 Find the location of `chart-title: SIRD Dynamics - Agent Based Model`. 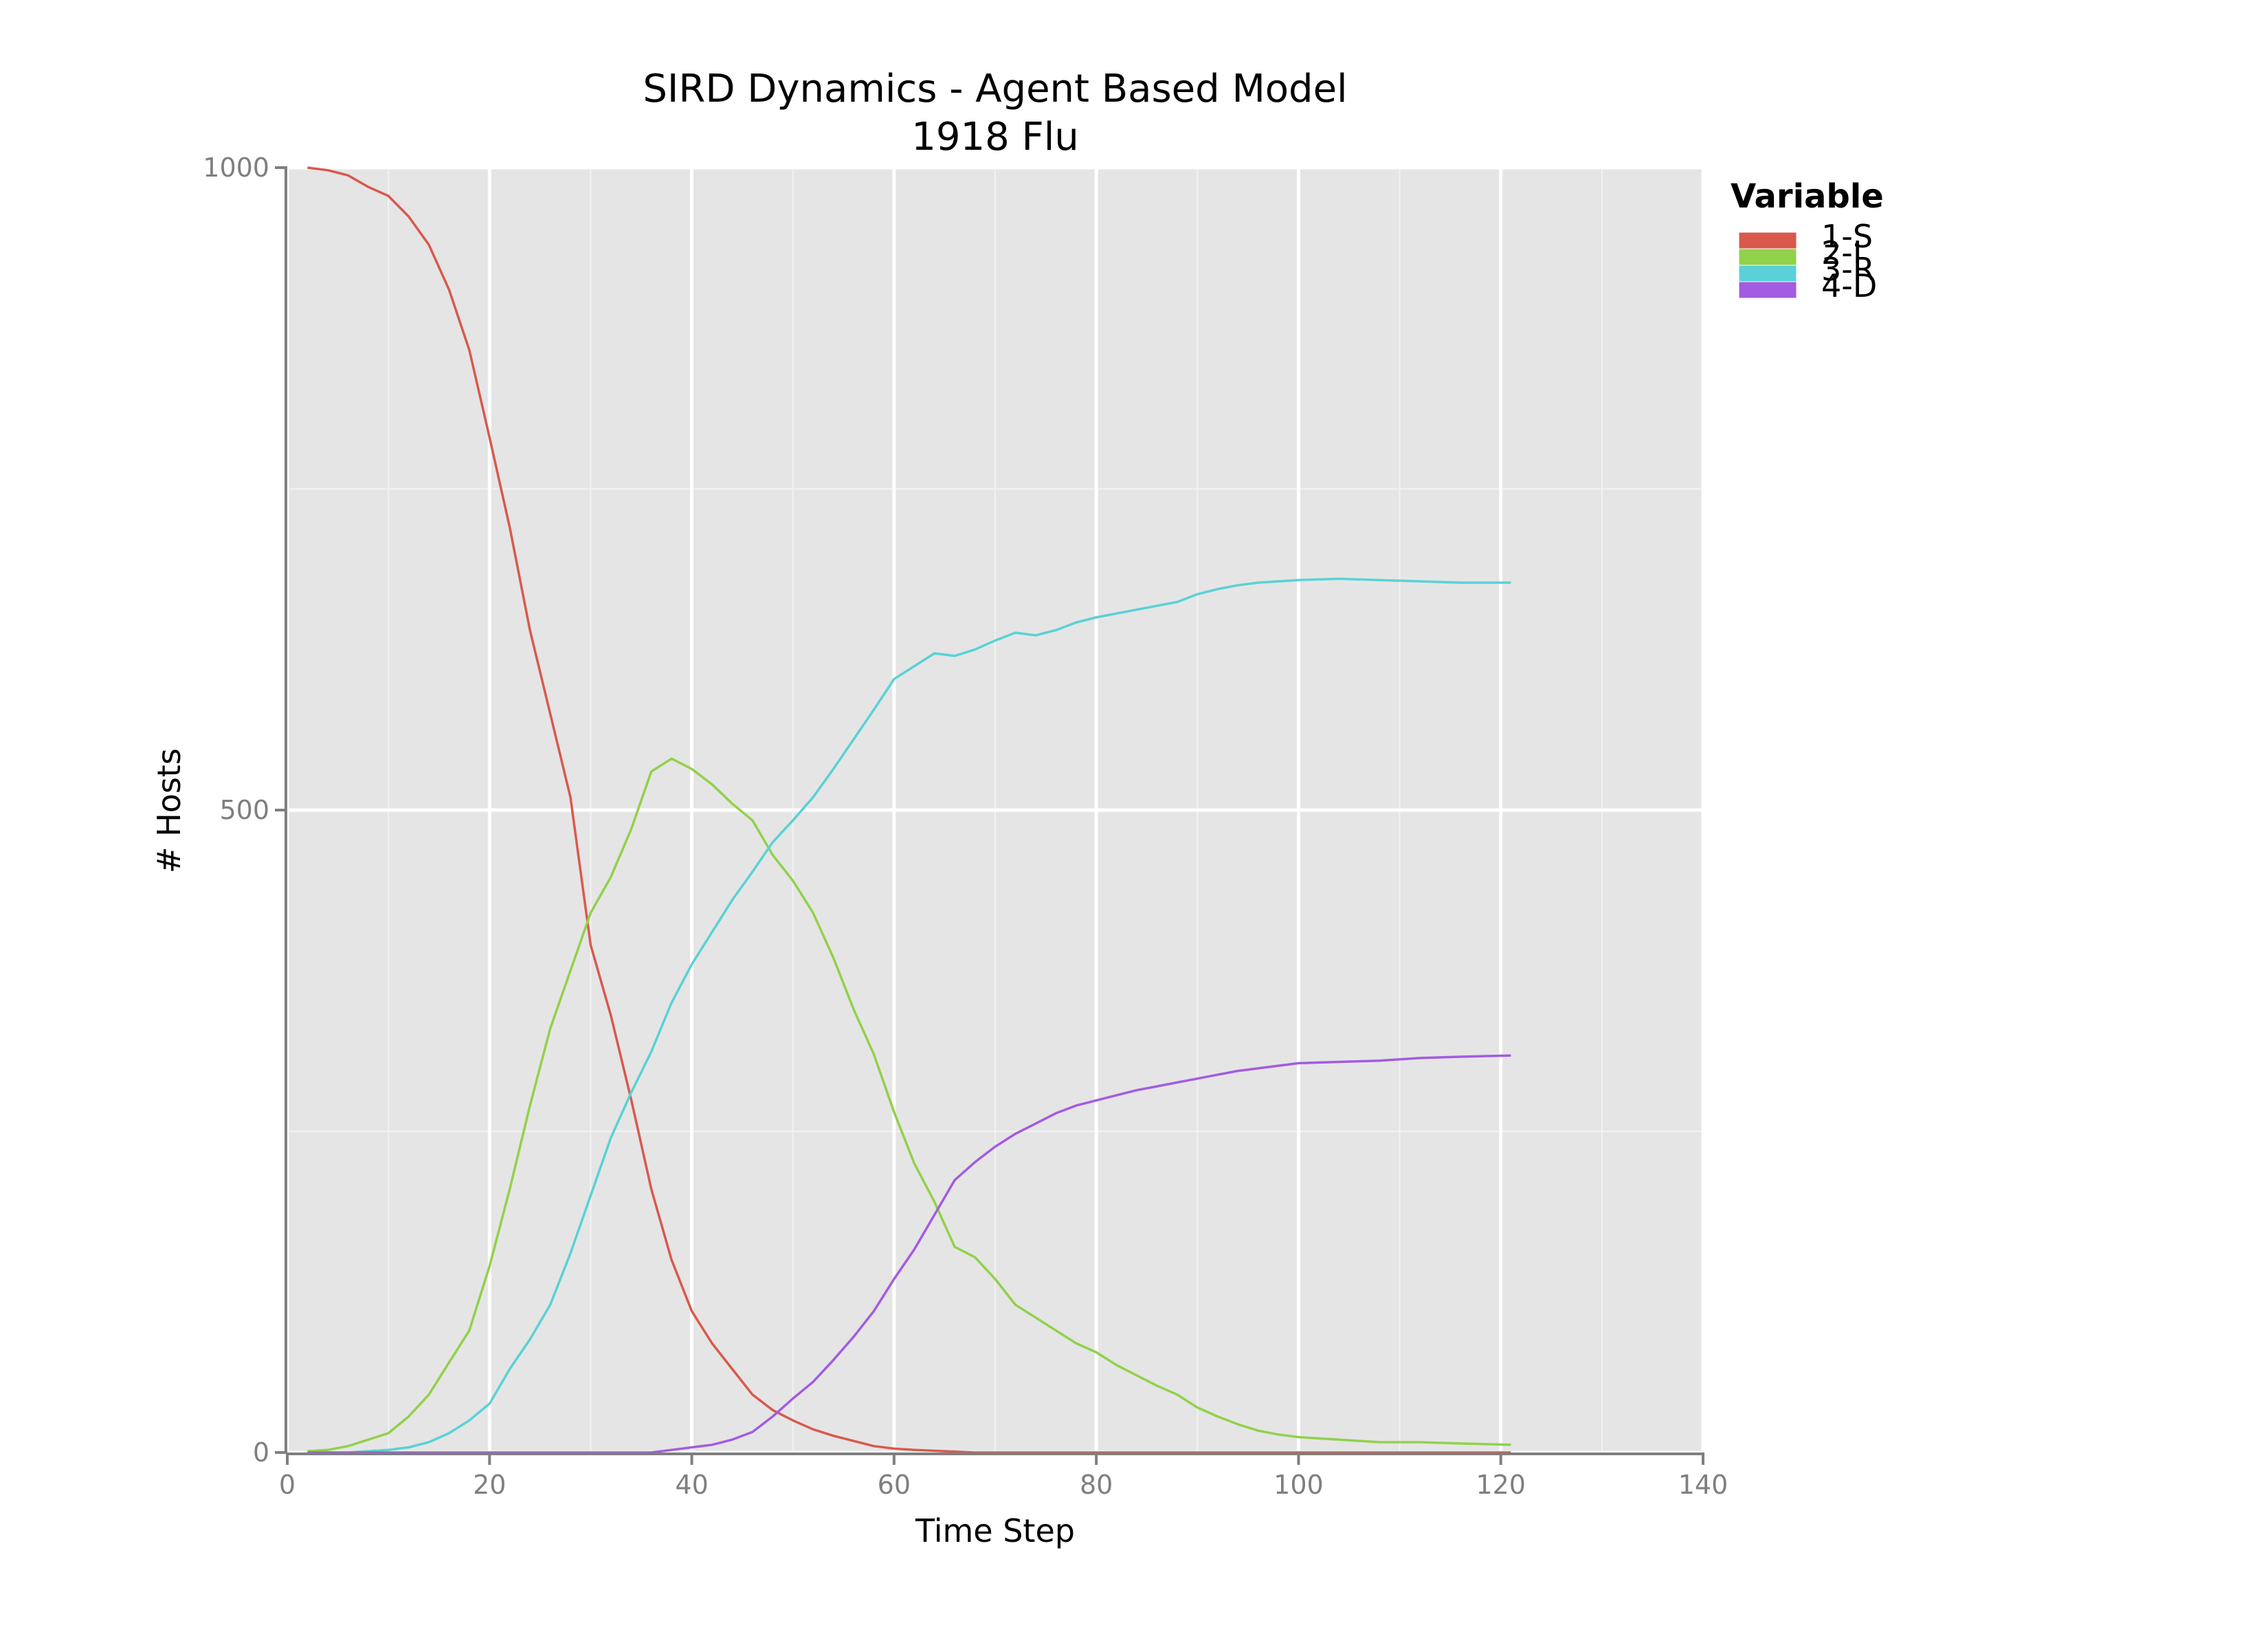

chart-title: SIRD Dynamics - Agent Based Model is located at coordinates (995, 89).